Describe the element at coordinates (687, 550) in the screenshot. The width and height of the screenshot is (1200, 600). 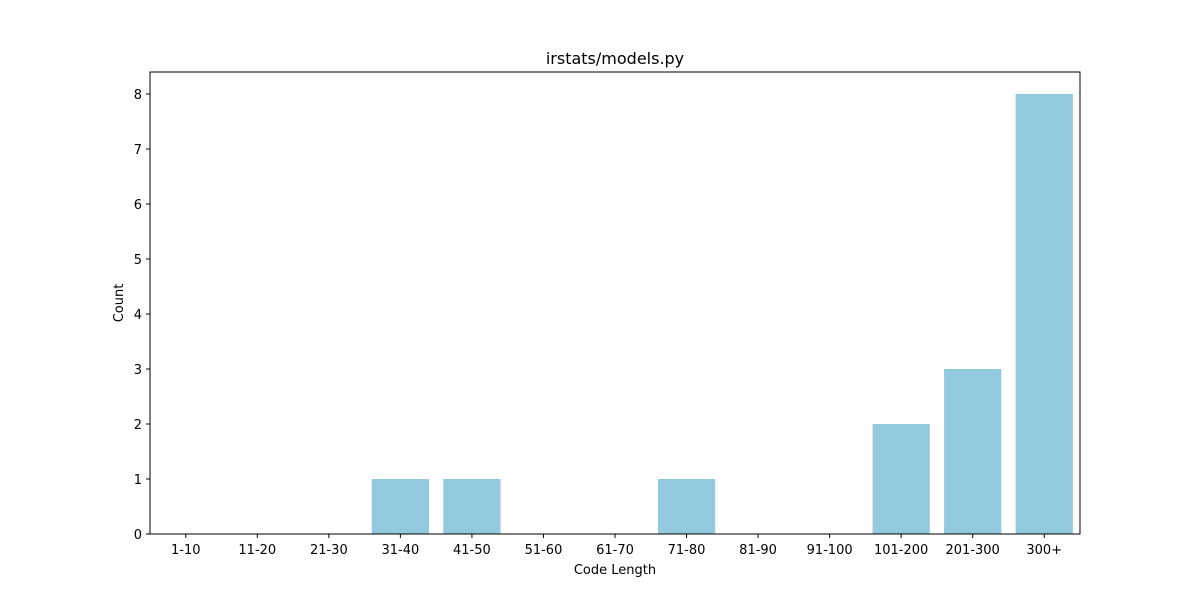
I see `x-tick-label: 71-80` at that location.